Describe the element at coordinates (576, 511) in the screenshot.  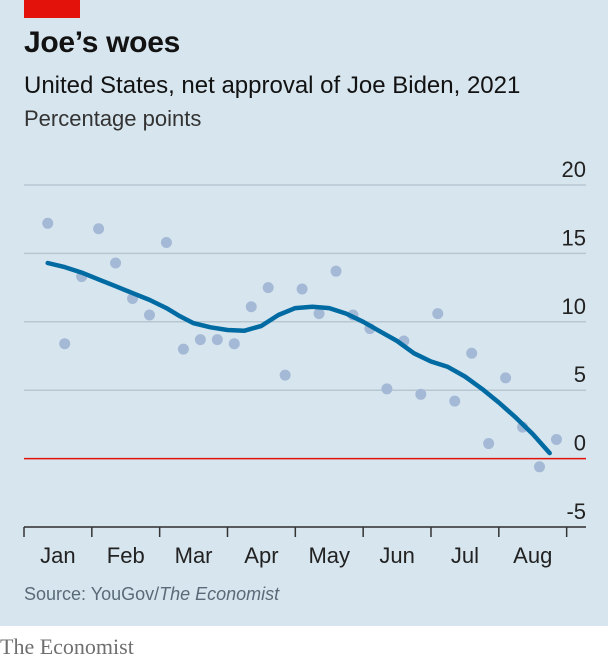
I see `y-tick-label: -5` at that location.